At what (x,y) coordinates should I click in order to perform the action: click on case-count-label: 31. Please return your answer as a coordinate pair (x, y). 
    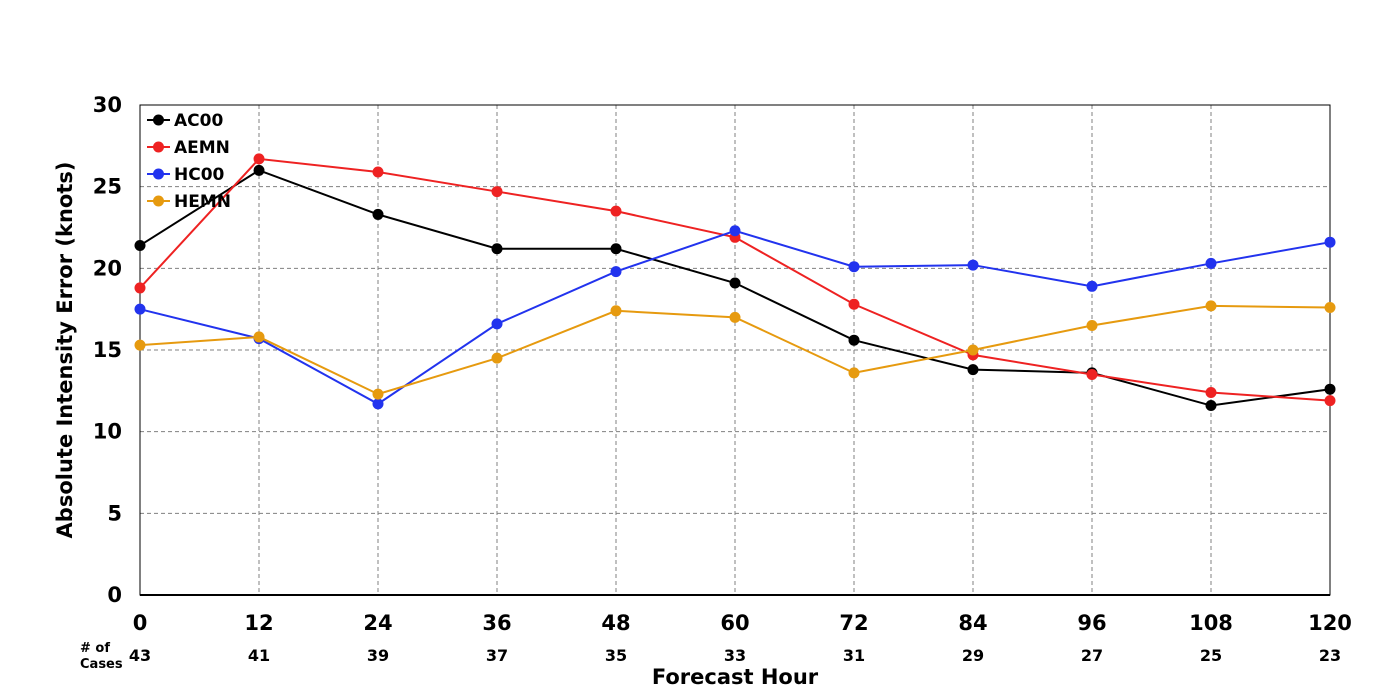
    Looking at the image, I should click on (854, 655).